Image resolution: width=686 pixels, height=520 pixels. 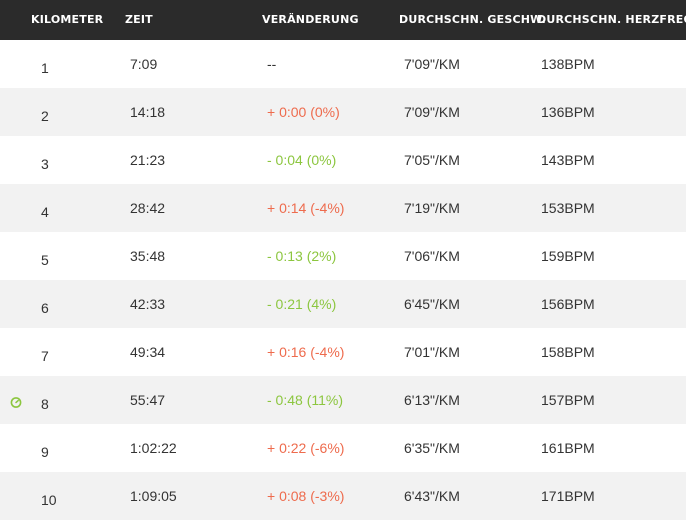 I want to click on table-row: 10 1:09:05 + 0:08 (-3%) 6'43"/KM 171BPM, so click(x=343, y=496).